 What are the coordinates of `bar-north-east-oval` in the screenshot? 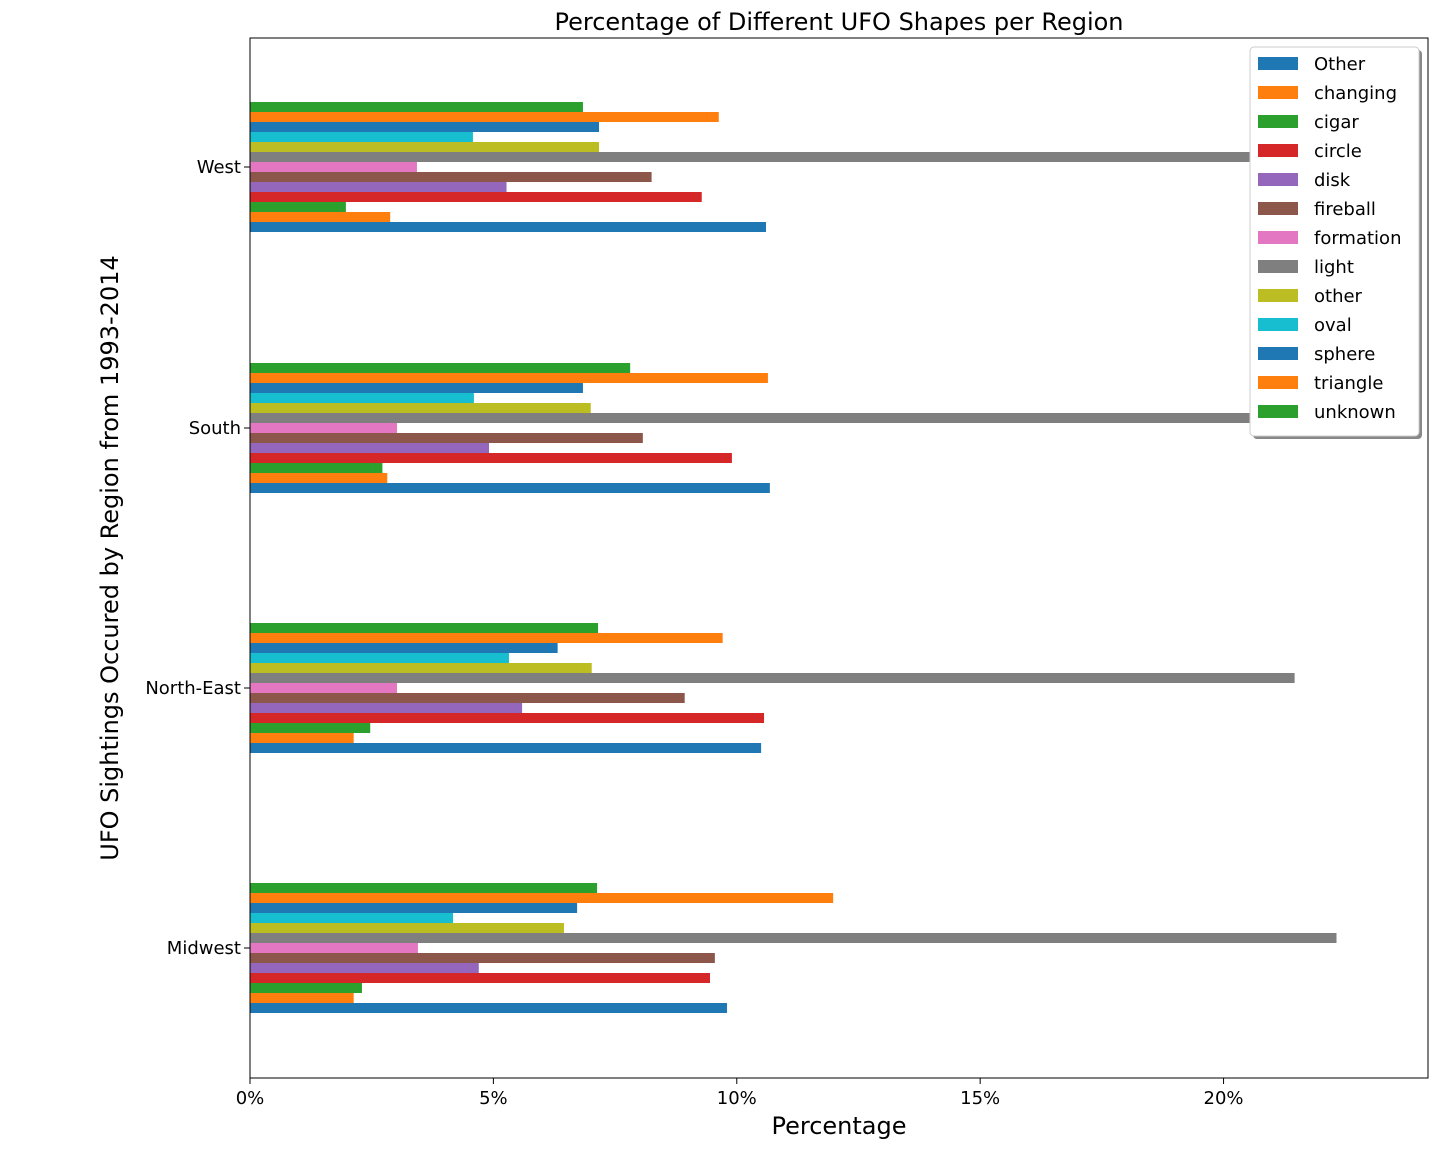 It's located at (379, 658).